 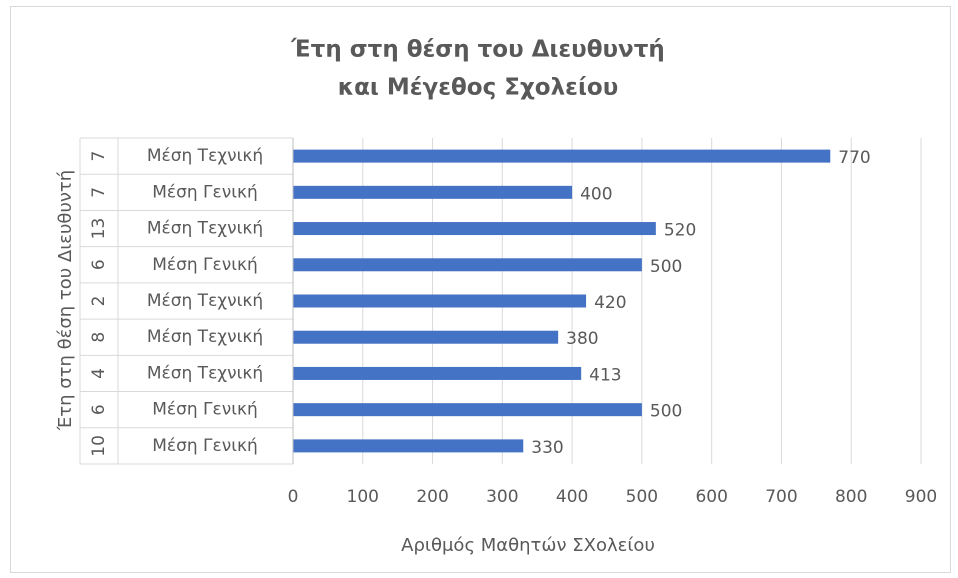 What do you see at coordinates (65, 300) in the screenshot?
I see `y-axis-title: Έτη στη θέση του Διευθυντή` at bounding box center [65, 300].